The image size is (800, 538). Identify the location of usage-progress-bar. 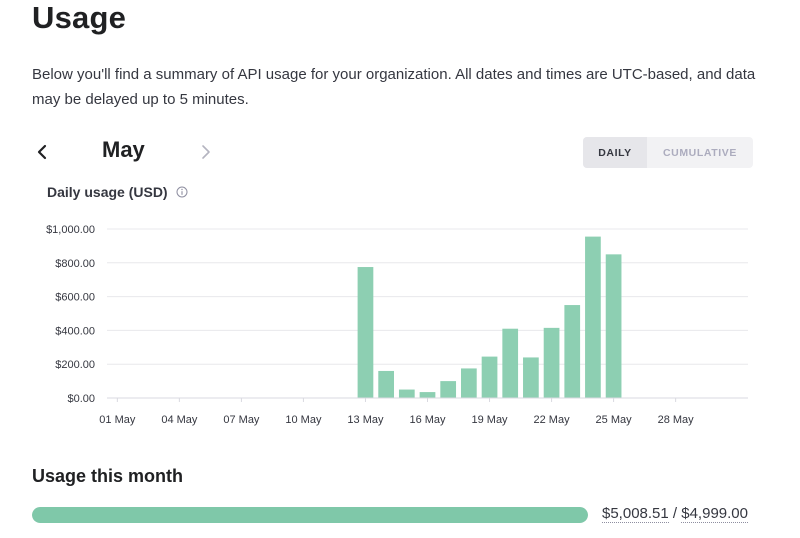
(310, 515).